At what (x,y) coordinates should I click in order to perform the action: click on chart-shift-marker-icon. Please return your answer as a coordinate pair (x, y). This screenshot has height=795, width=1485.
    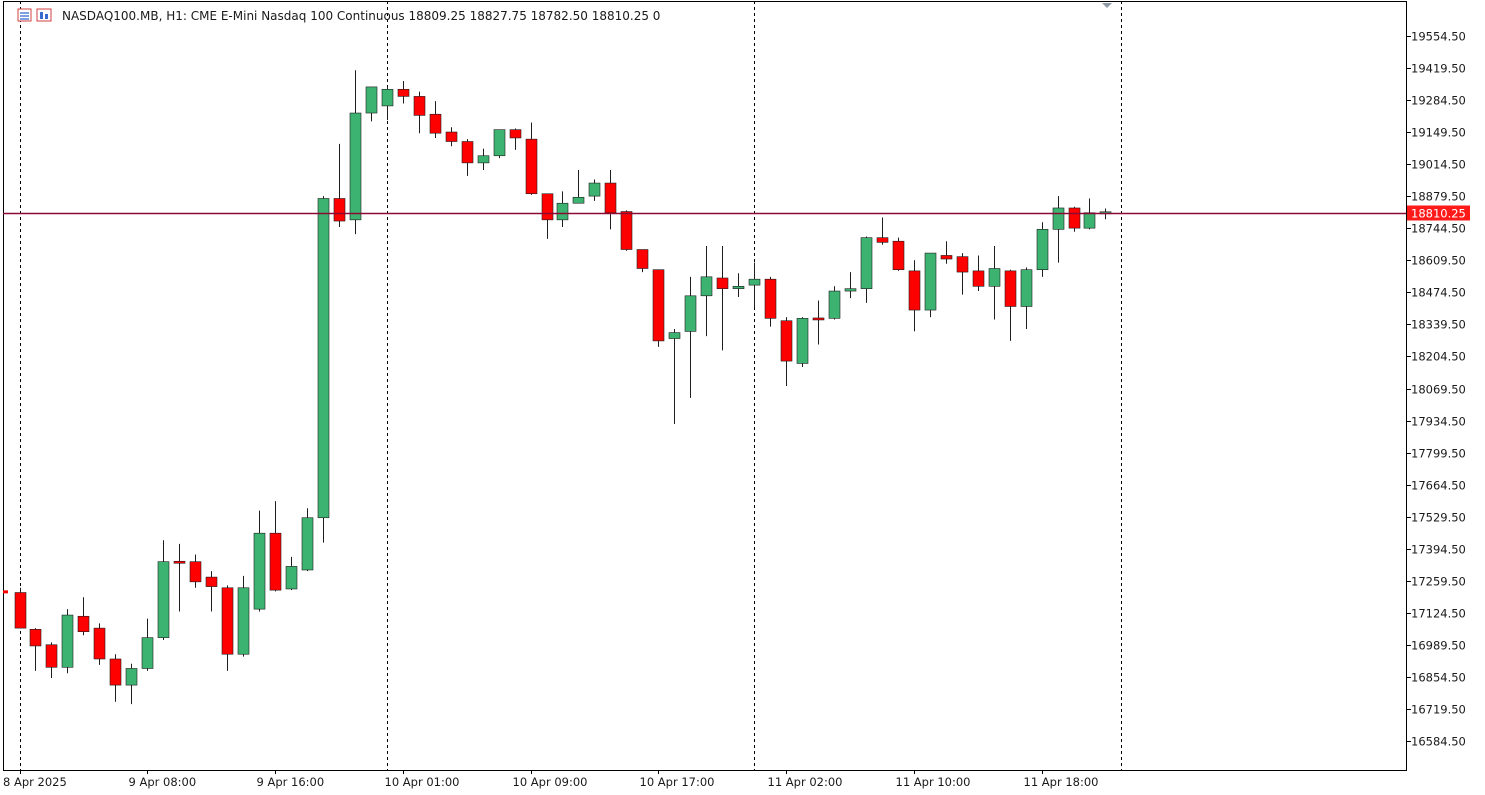
    Looking at the image, I should click on (1107, 5).